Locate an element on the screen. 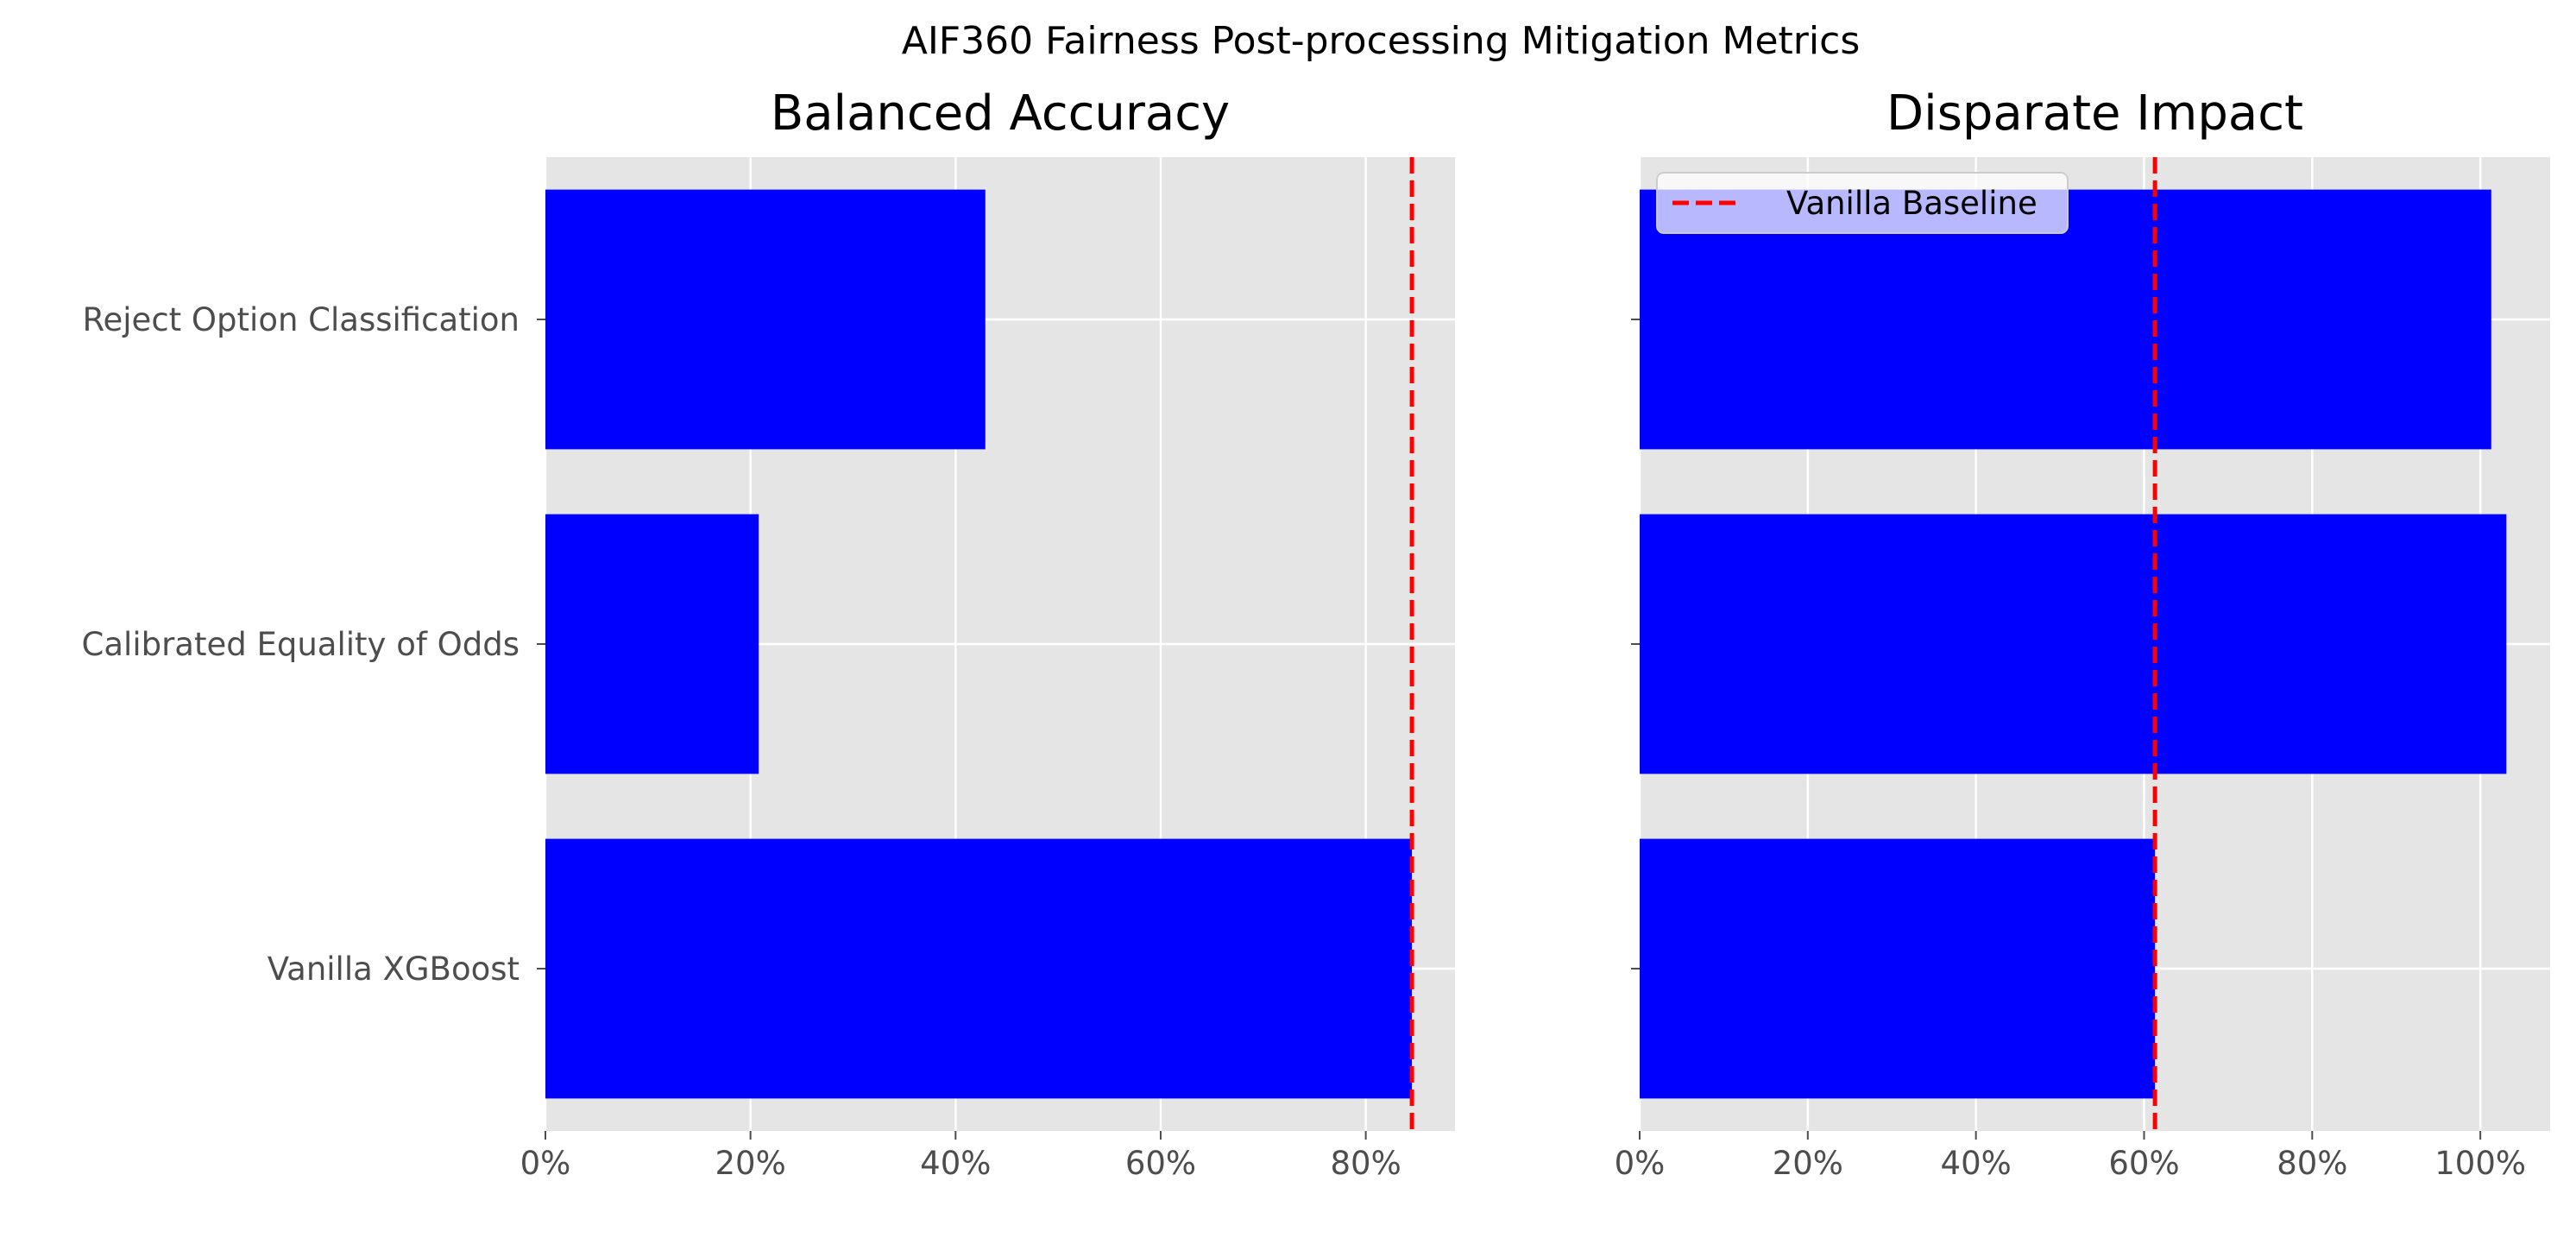 The width and height of the screenshot is (2576, 1238). panel-title: Balanced Accuracy is located at coordinates (1001, 113).